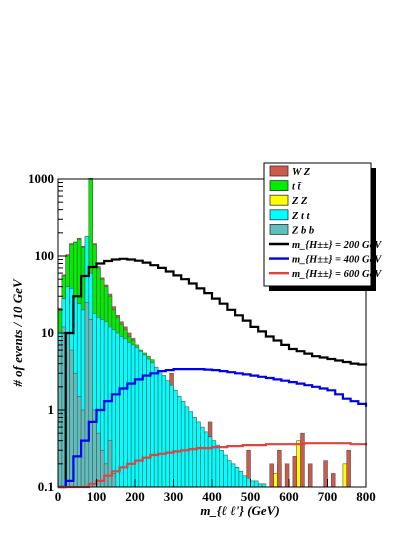 Image resolution: width=415 pixels, height=537 pixels. Describe the element at coordinates (47, 332) in the screenshot. I see `y-tick-label: 10` at that location.